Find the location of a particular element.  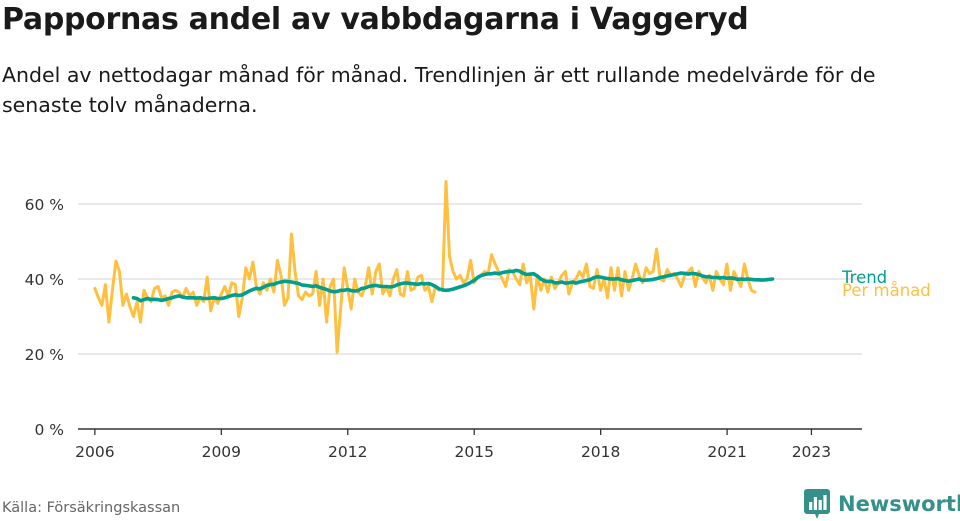

newsworthy-brand: Newsworthy is located at coordinates (882, 504).